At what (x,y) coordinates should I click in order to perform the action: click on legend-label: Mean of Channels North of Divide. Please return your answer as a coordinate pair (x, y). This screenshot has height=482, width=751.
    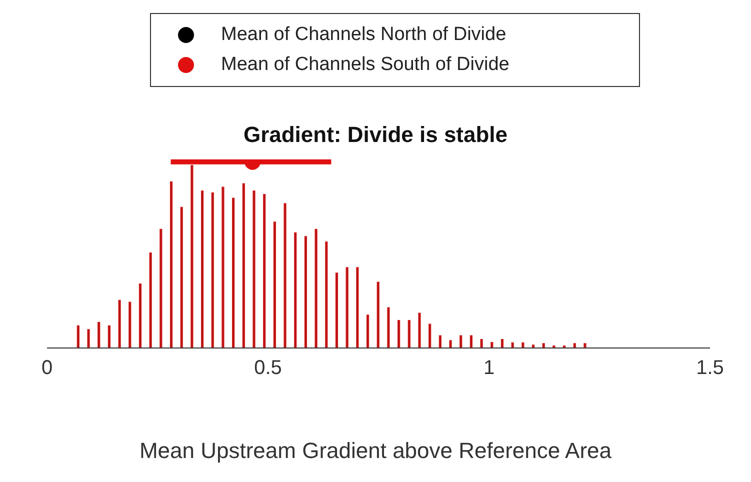
    Looking at the image, I should click on (363, 35).